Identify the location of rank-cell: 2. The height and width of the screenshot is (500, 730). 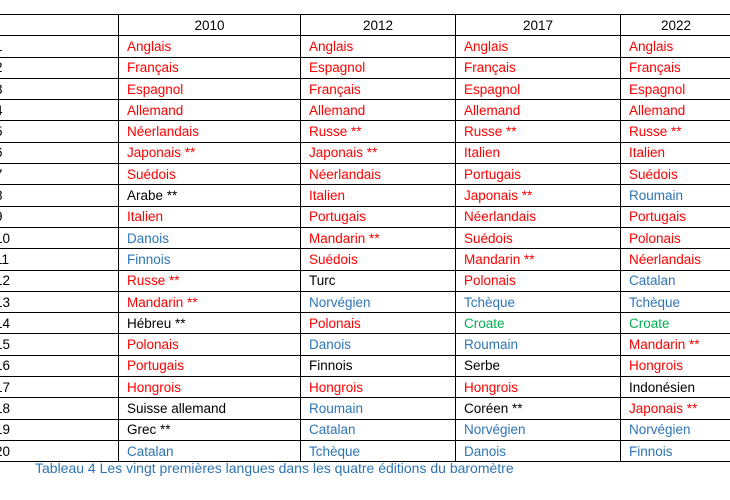
(59, 67).